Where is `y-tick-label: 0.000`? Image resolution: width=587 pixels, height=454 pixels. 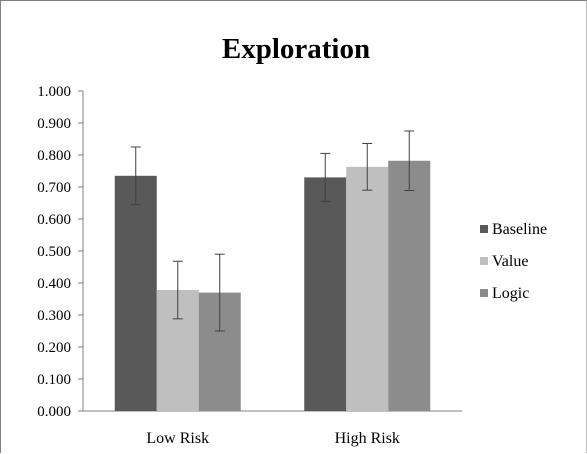 y-tick-label: 0.000 is located at coordinates (54, 412).